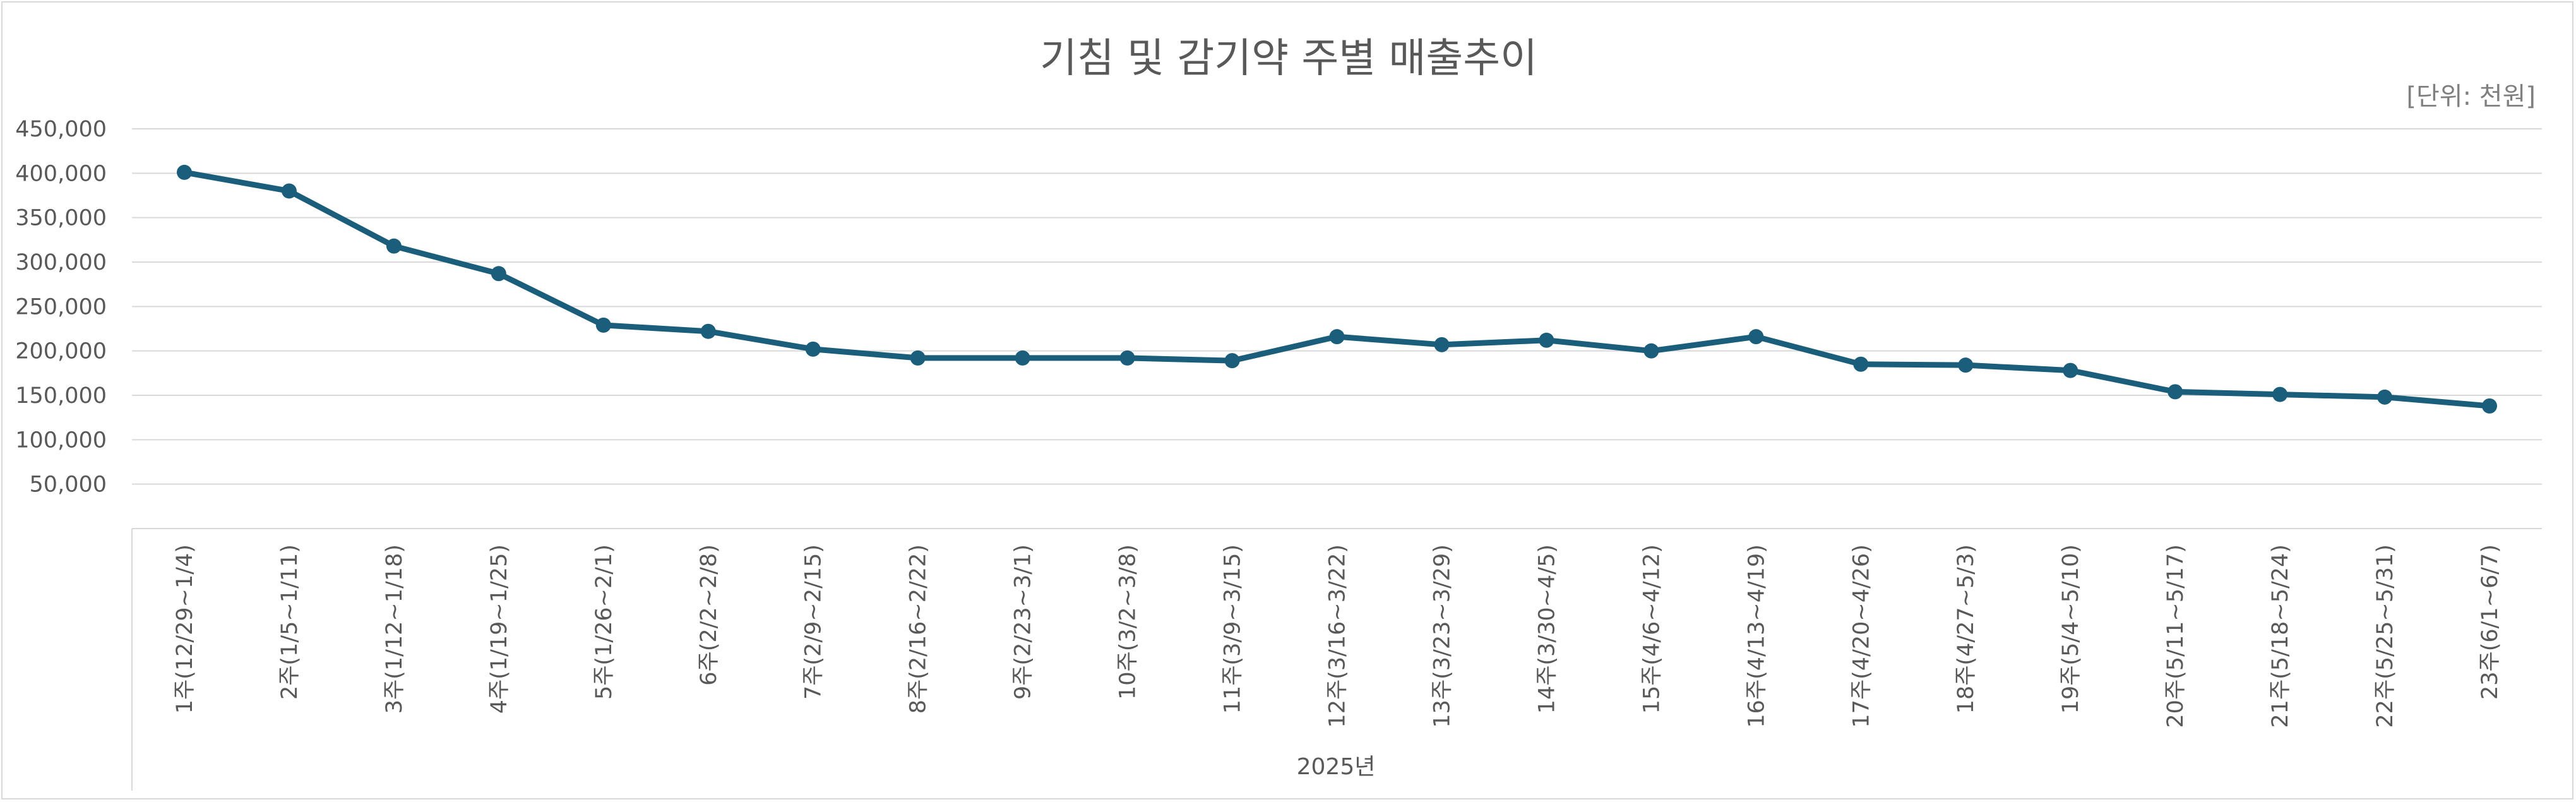  What do you see at coordinates (1756, 636) in the screenshot?
I see `x-tick-label: 16주(4/13~4/19)` at bounding box center [1756, 636].